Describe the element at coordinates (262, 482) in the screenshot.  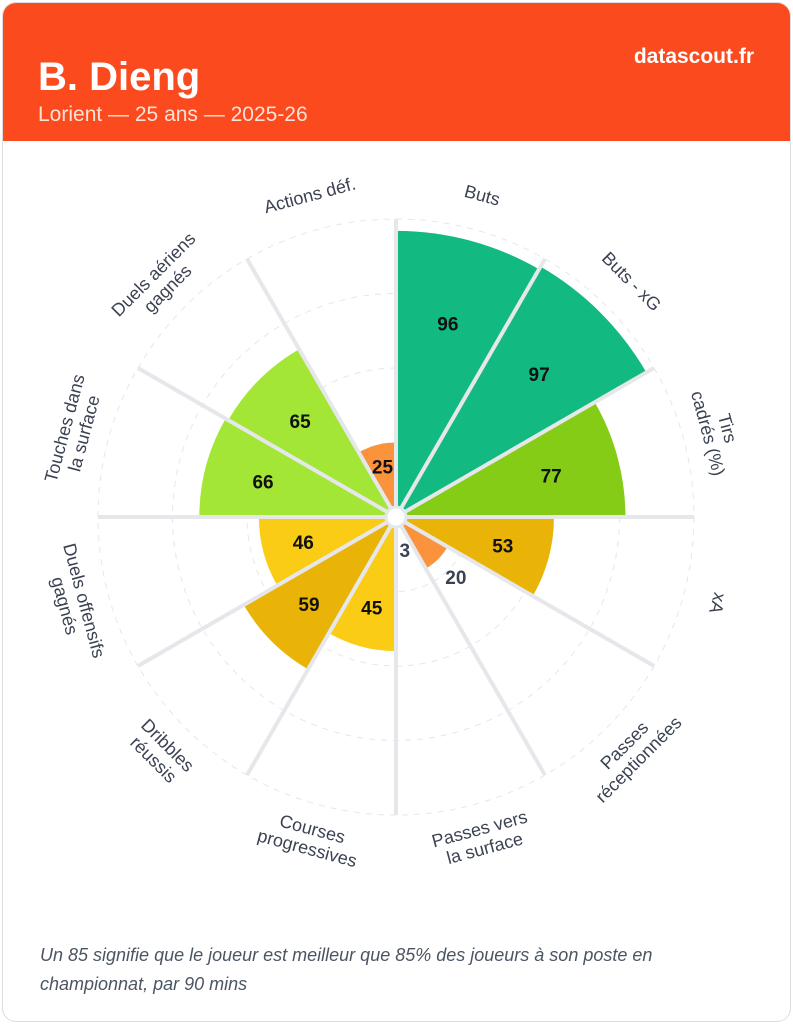
I see `value-label: 66` at that location.